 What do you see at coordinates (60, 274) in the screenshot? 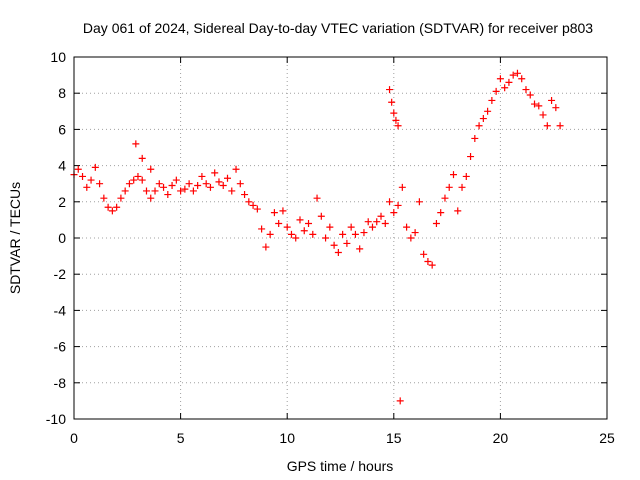
I see `y-tick-label: -2` at bounding box center [60, 274].